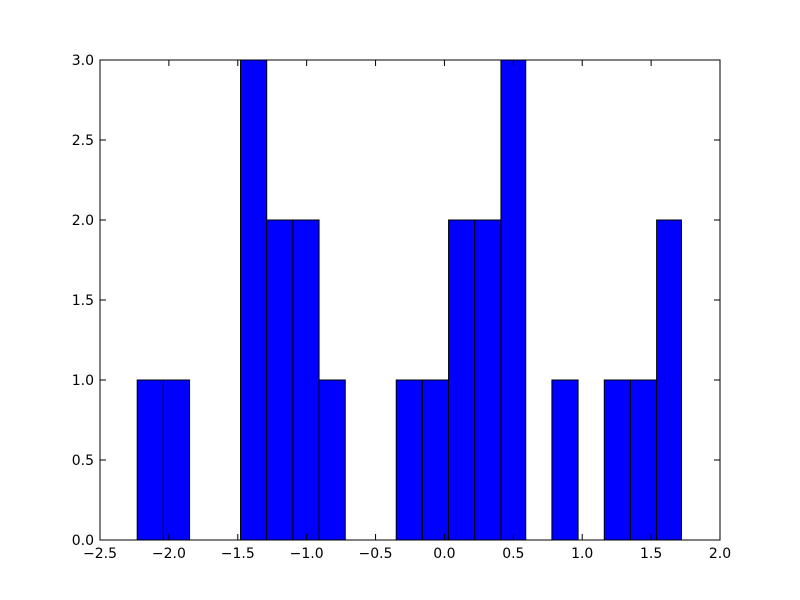 Image resolution: width=800 pixels, height=600 pixels. What do you see at coordinates (444, 554) in the screenshot?
I see `x-tick-label: 0.0` at bounding box center [444, 554].